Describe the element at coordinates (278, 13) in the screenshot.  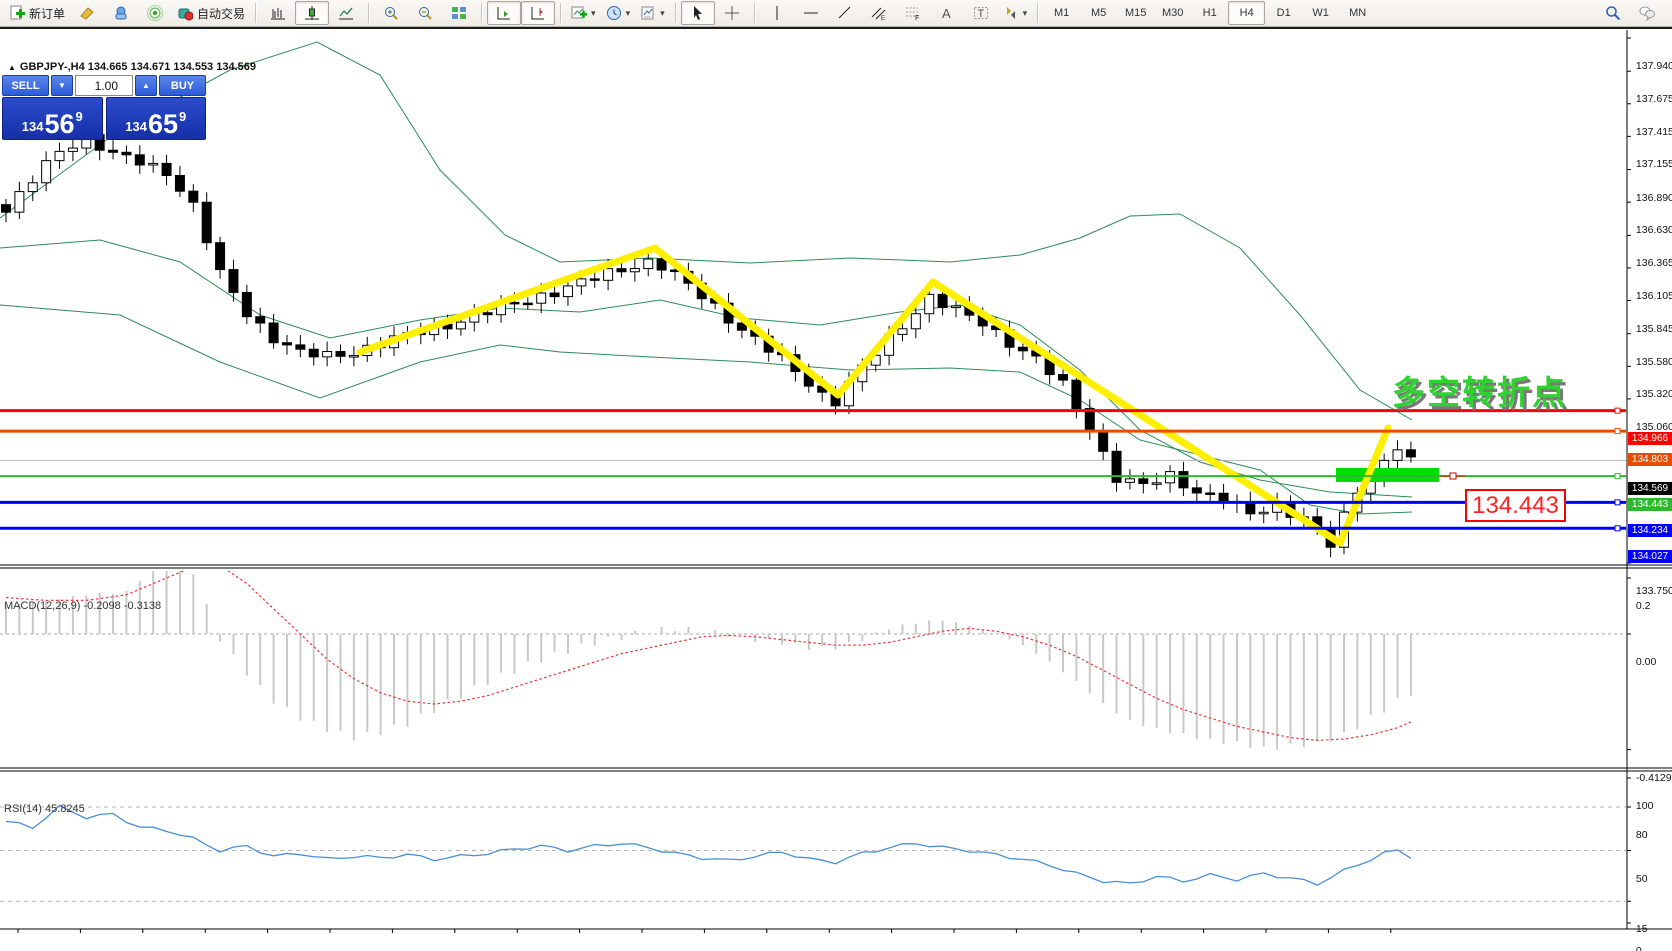
I see `chart-bars-button` at that location.